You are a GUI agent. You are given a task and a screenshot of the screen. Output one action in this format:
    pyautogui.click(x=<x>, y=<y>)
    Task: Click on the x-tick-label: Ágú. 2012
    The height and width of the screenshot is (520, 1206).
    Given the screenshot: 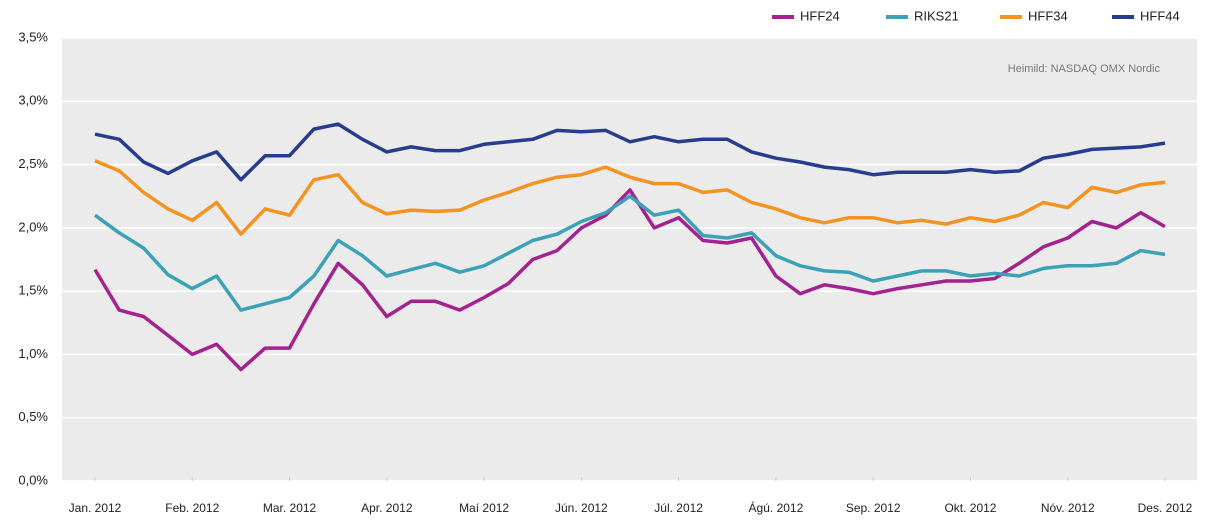 What is the action you would take?
    pyautogui.click(x=776, y=507)
    